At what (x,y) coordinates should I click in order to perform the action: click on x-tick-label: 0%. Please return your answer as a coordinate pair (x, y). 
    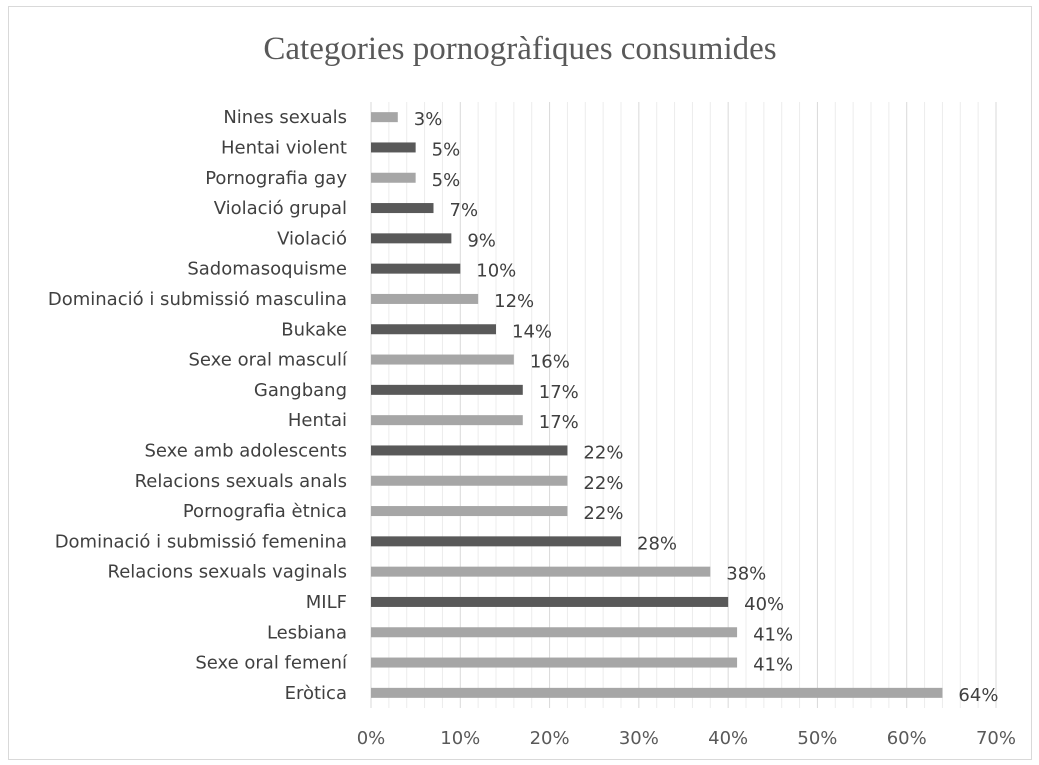
    Looking at the image, I should click on (371, 738).